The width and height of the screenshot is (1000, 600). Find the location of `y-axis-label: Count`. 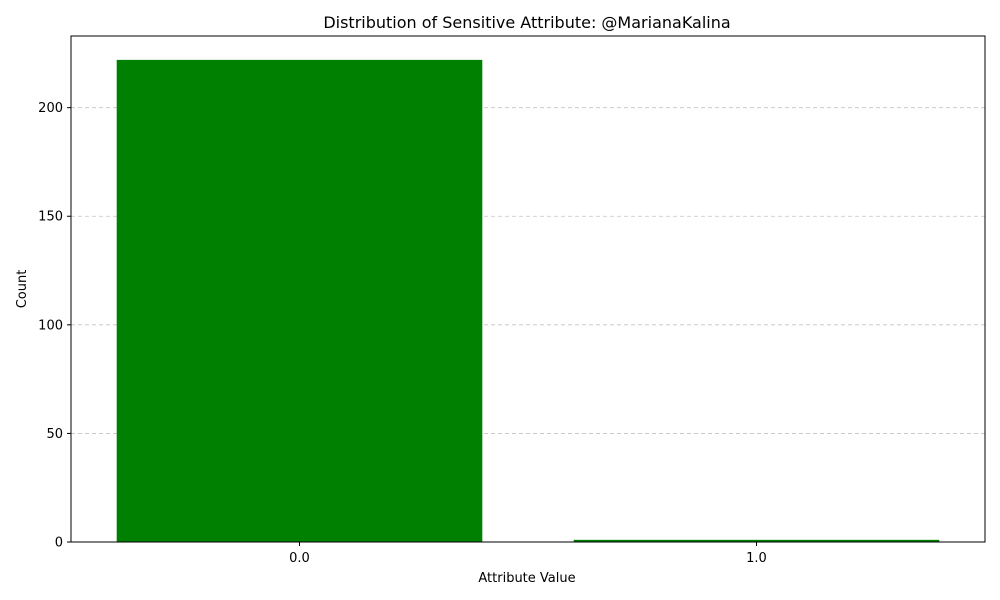

y-axis-label: Count is located at coordinates (22, 289).